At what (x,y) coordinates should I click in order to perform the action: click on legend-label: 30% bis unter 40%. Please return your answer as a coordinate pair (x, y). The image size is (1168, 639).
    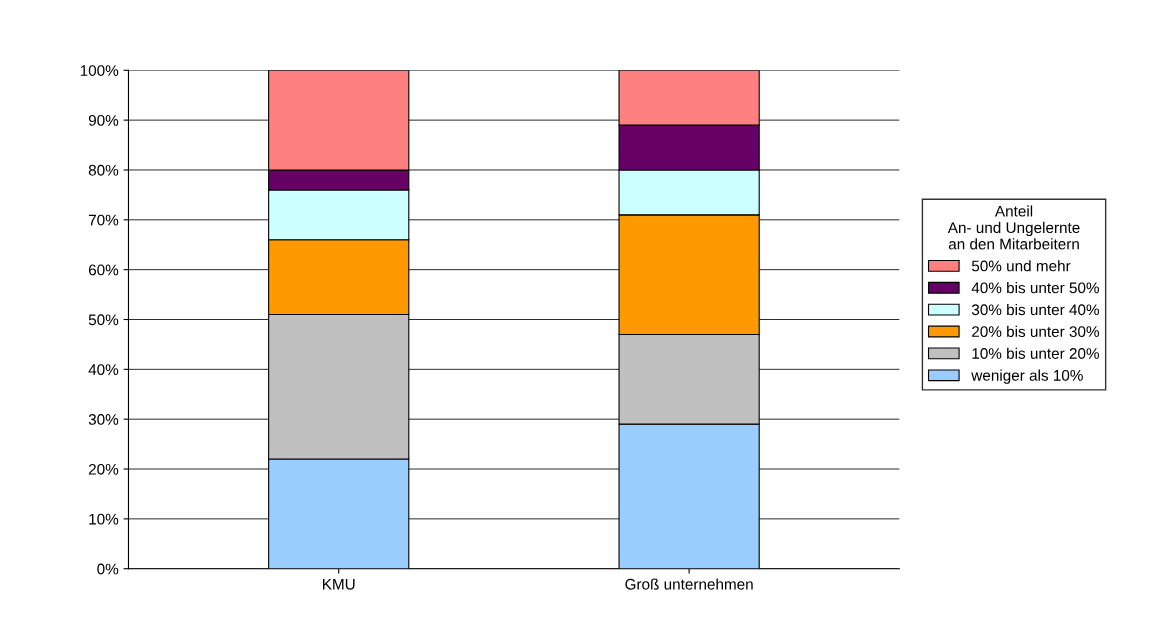
    Looking at the image, I should click on (1035, 309).